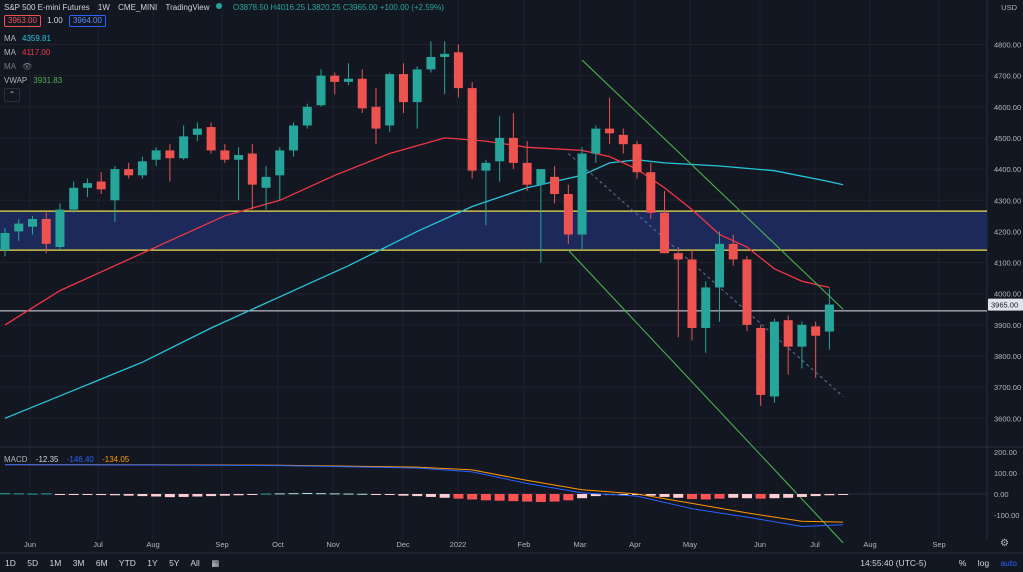 This screenshot has width=1023, height=572. Describe the element at coordinates (962, 563) in the screenshot. I see `percent-toggle: %` at that location.